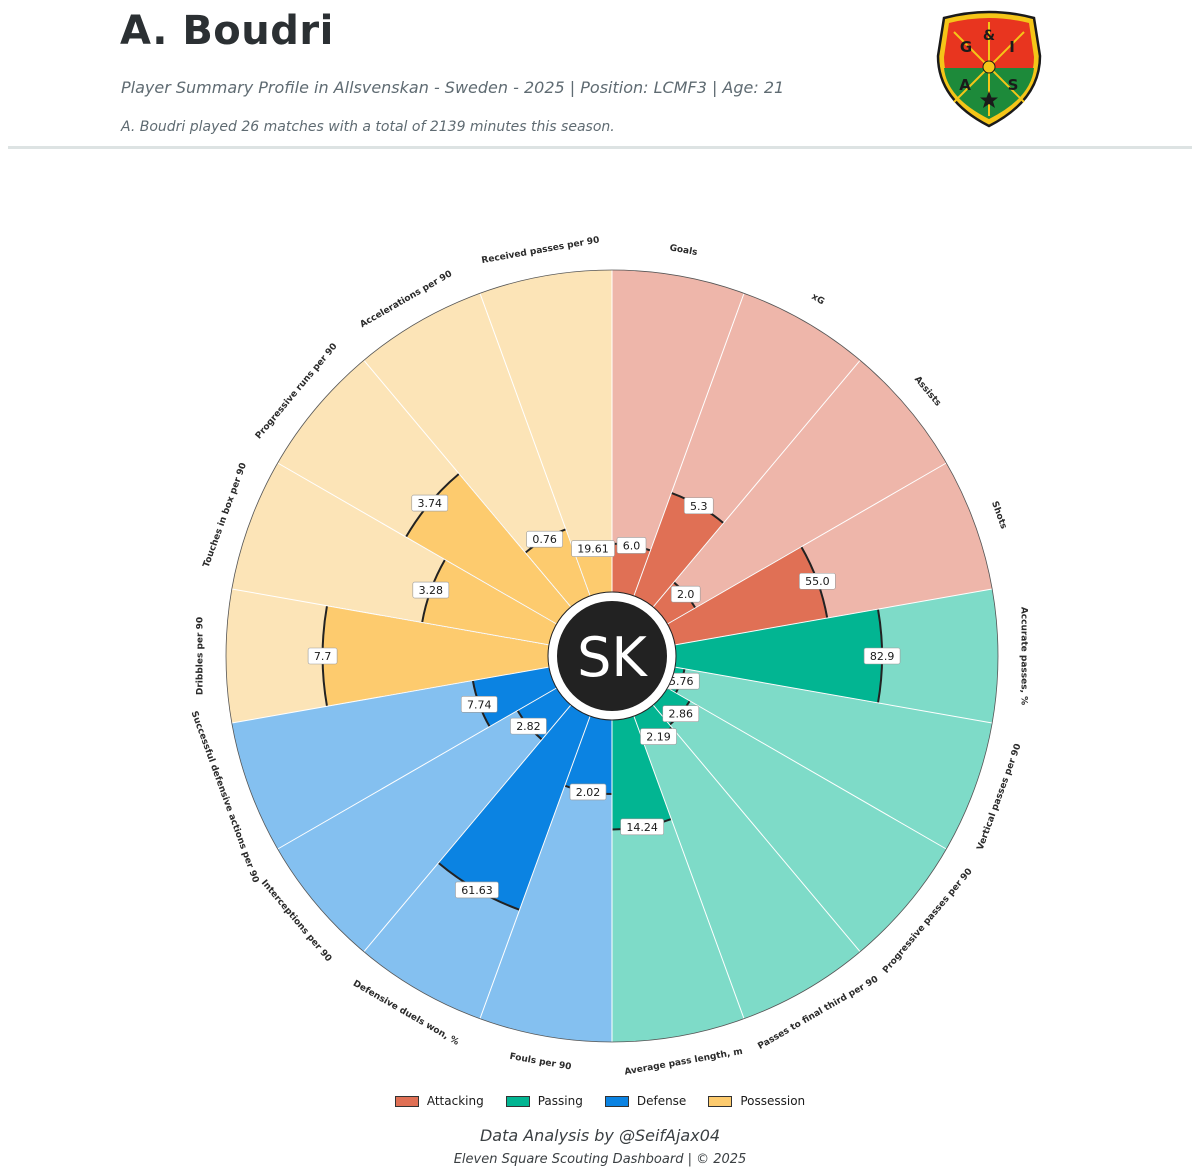  I want to click on crest-letter-s: S, so click(1013, 85).